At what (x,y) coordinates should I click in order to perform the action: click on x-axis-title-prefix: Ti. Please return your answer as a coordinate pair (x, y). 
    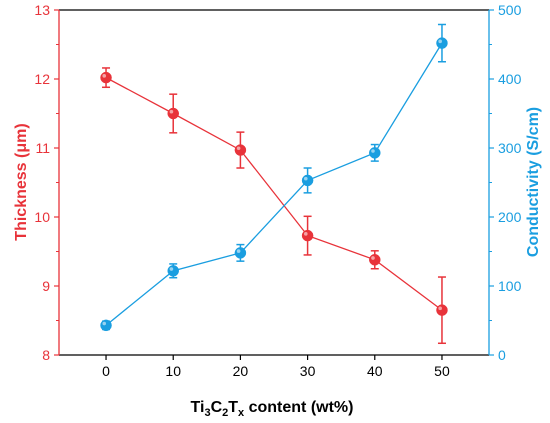
    Looking at the image, I should click on (198, 407).